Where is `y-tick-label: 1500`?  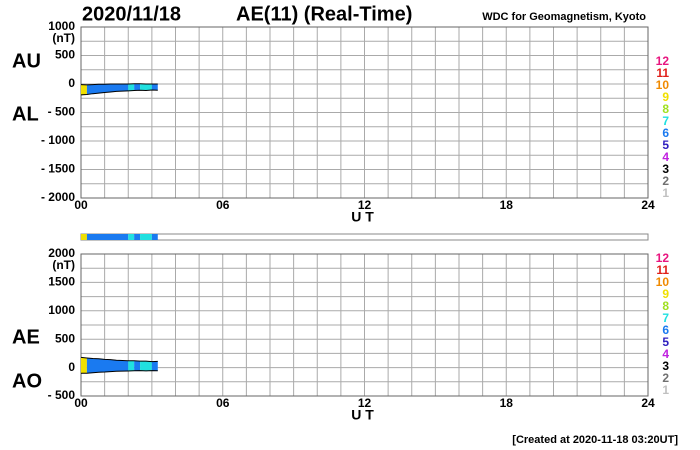
y-tick-label: 1500 is located at coordinates (61, 282).